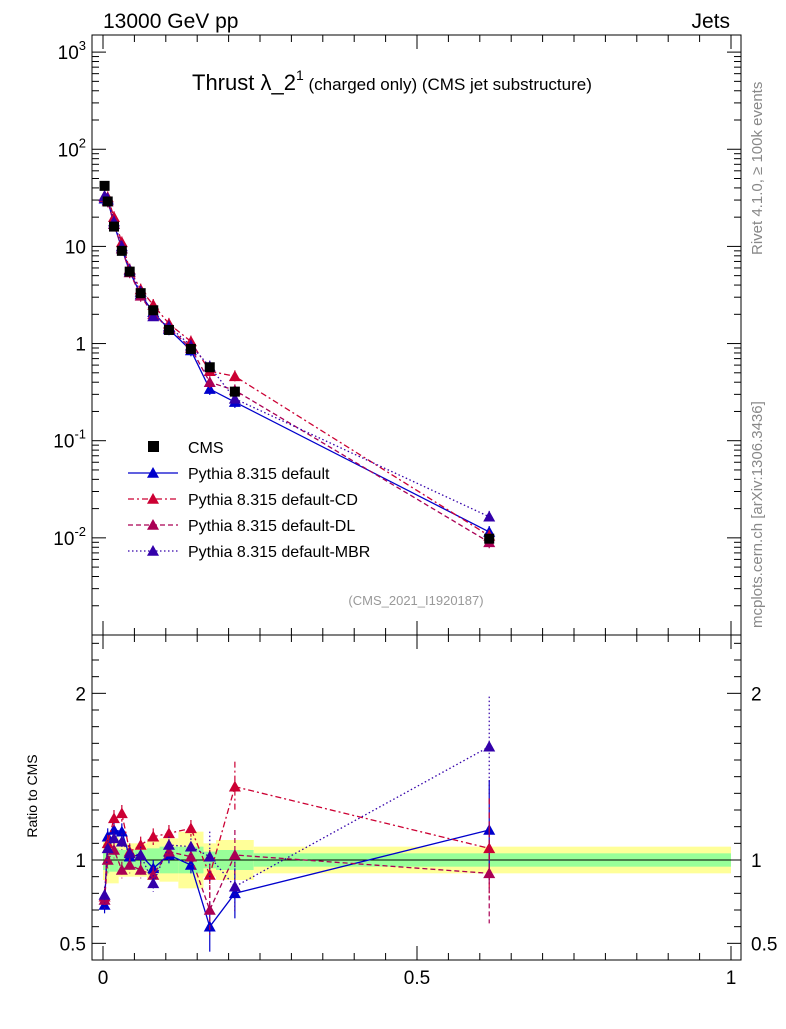  I want to click on ratio-tick-label-right: 0.5, so click(764, 944).